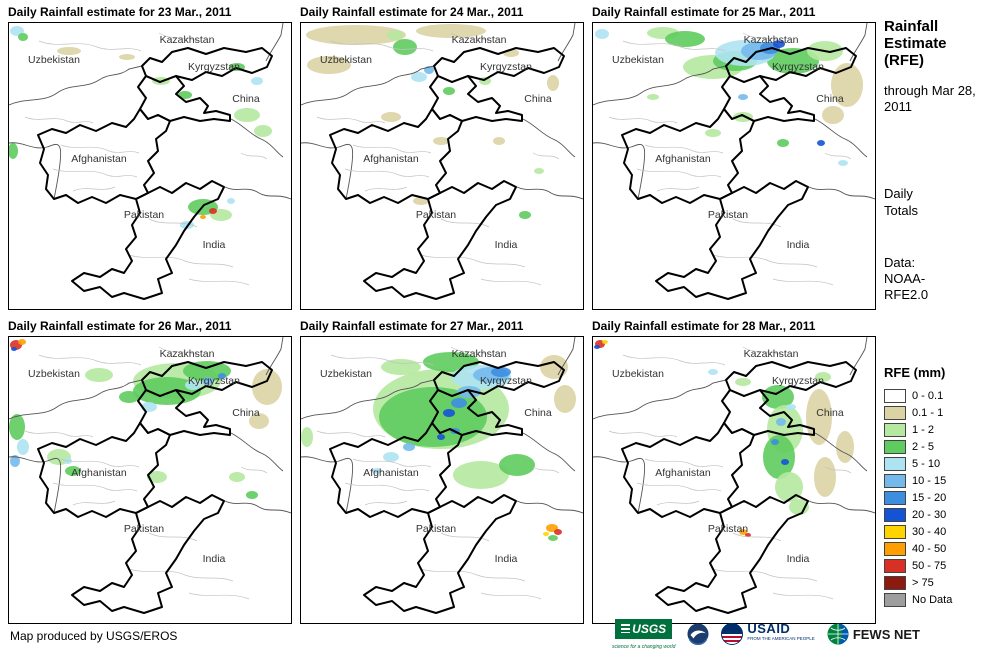 This screenshot has height=649, width=983. I want to click on legend-row: 5 - 10, so click(932, 463).